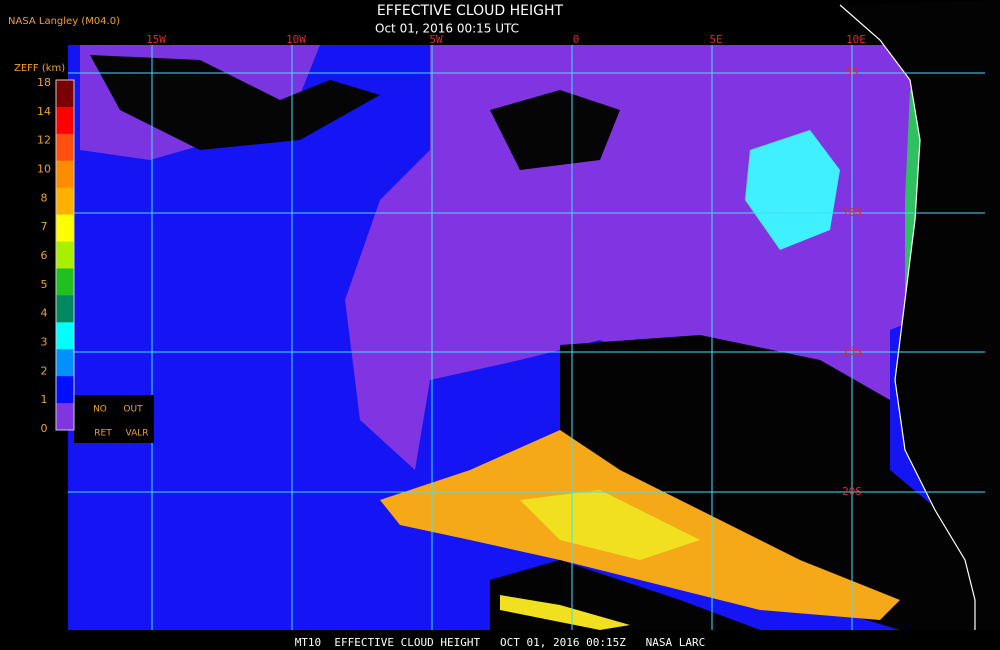 The width and height of the screenshot is (1000, 650). What do you see at coordinates (44, 111) in the screenshot?
I see `colorbar-tick-label: 14` at bounding box center [44, 111].